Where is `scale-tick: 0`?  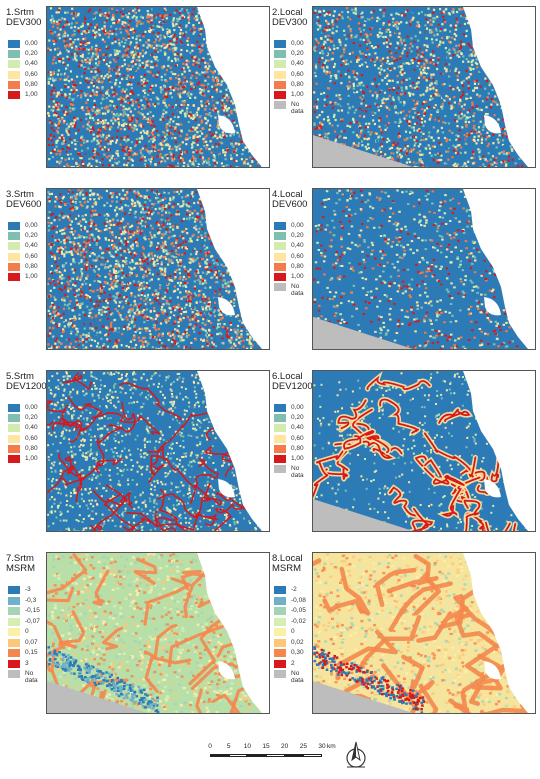
scale-tick: 0 is located at coordinates (210, 746).